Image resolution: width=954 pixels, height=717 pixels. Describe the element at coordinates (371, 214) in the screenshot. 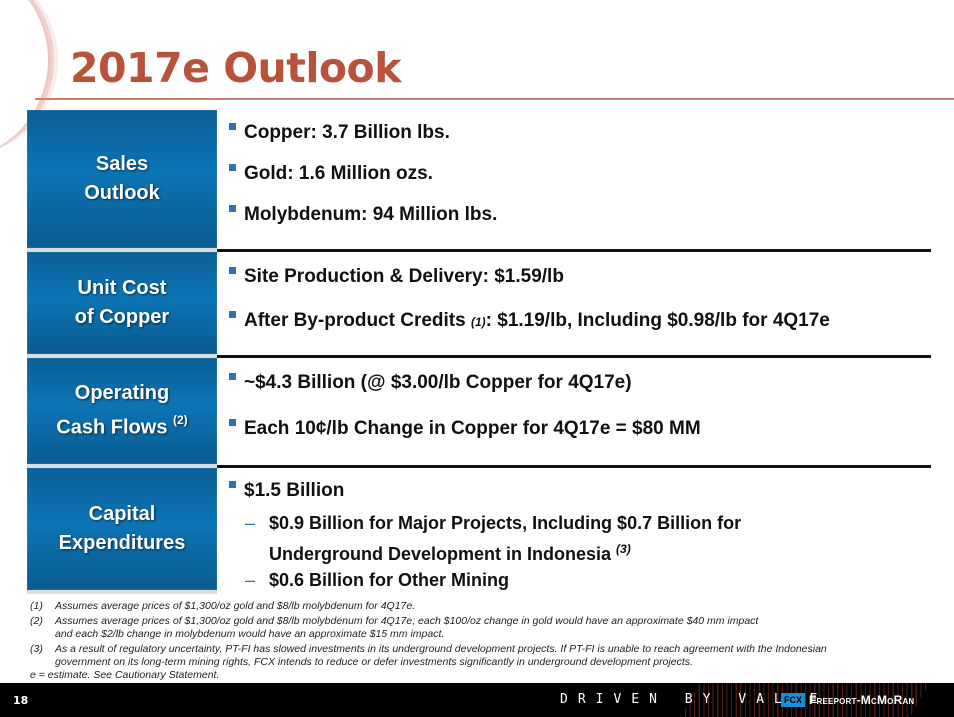

I see `bullet-text: Molybdenum: 94 Million lbs.` at that location.